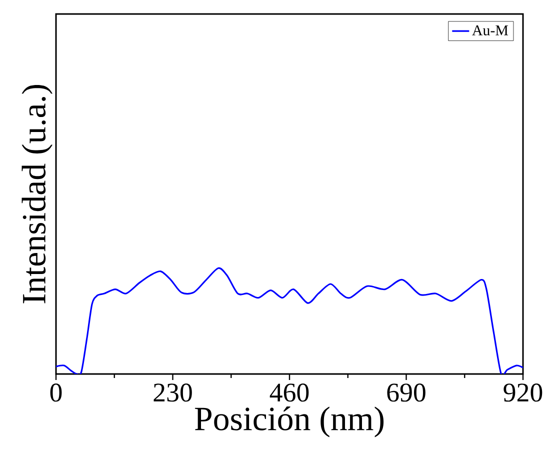 Image resolution: width=548 pixels, height=460 pixels. Describe the element at coordinates (523, 393) in the screenshot. I see `x-tick-label: 920` at that location.